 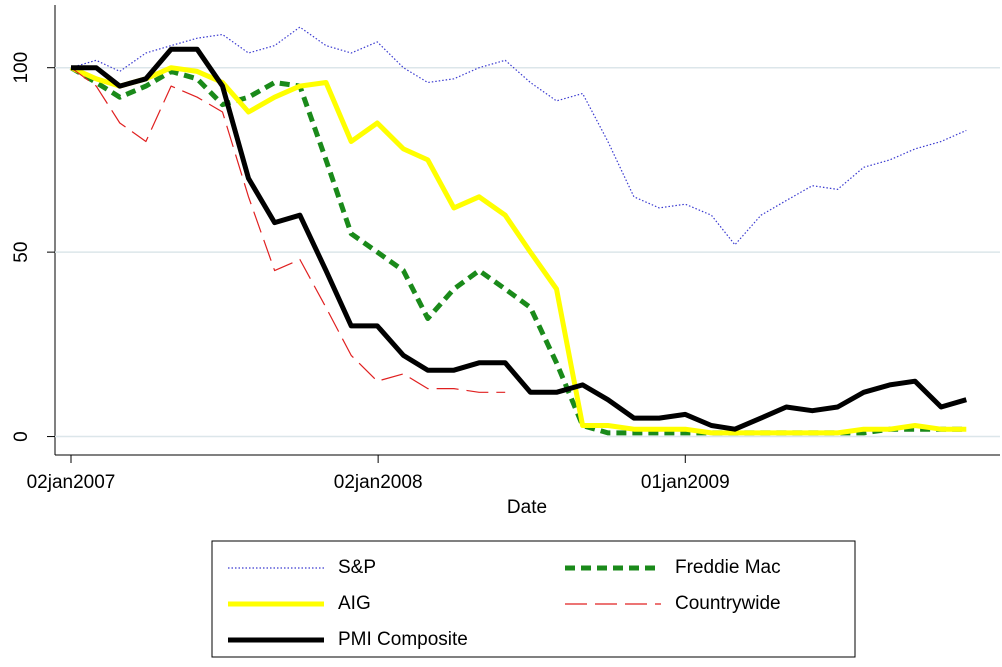 I want to click on x-tick-label: 01jan2009, so click(x=685, y=482).